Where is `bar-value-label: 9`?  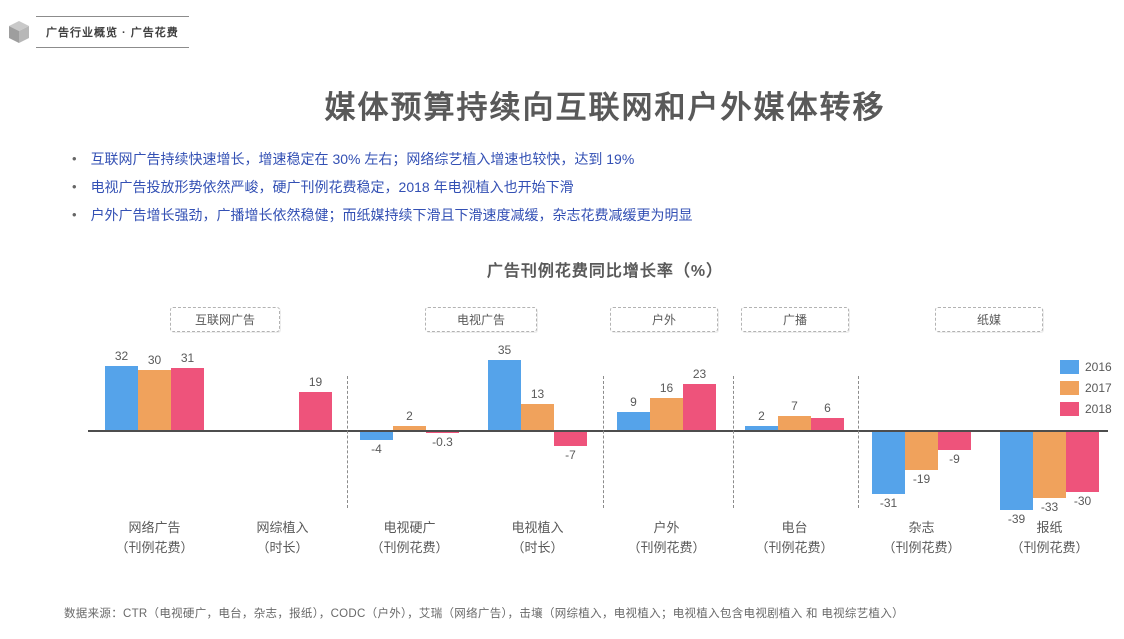
bar-value-label: 9 is located at coordinates (633, 402).